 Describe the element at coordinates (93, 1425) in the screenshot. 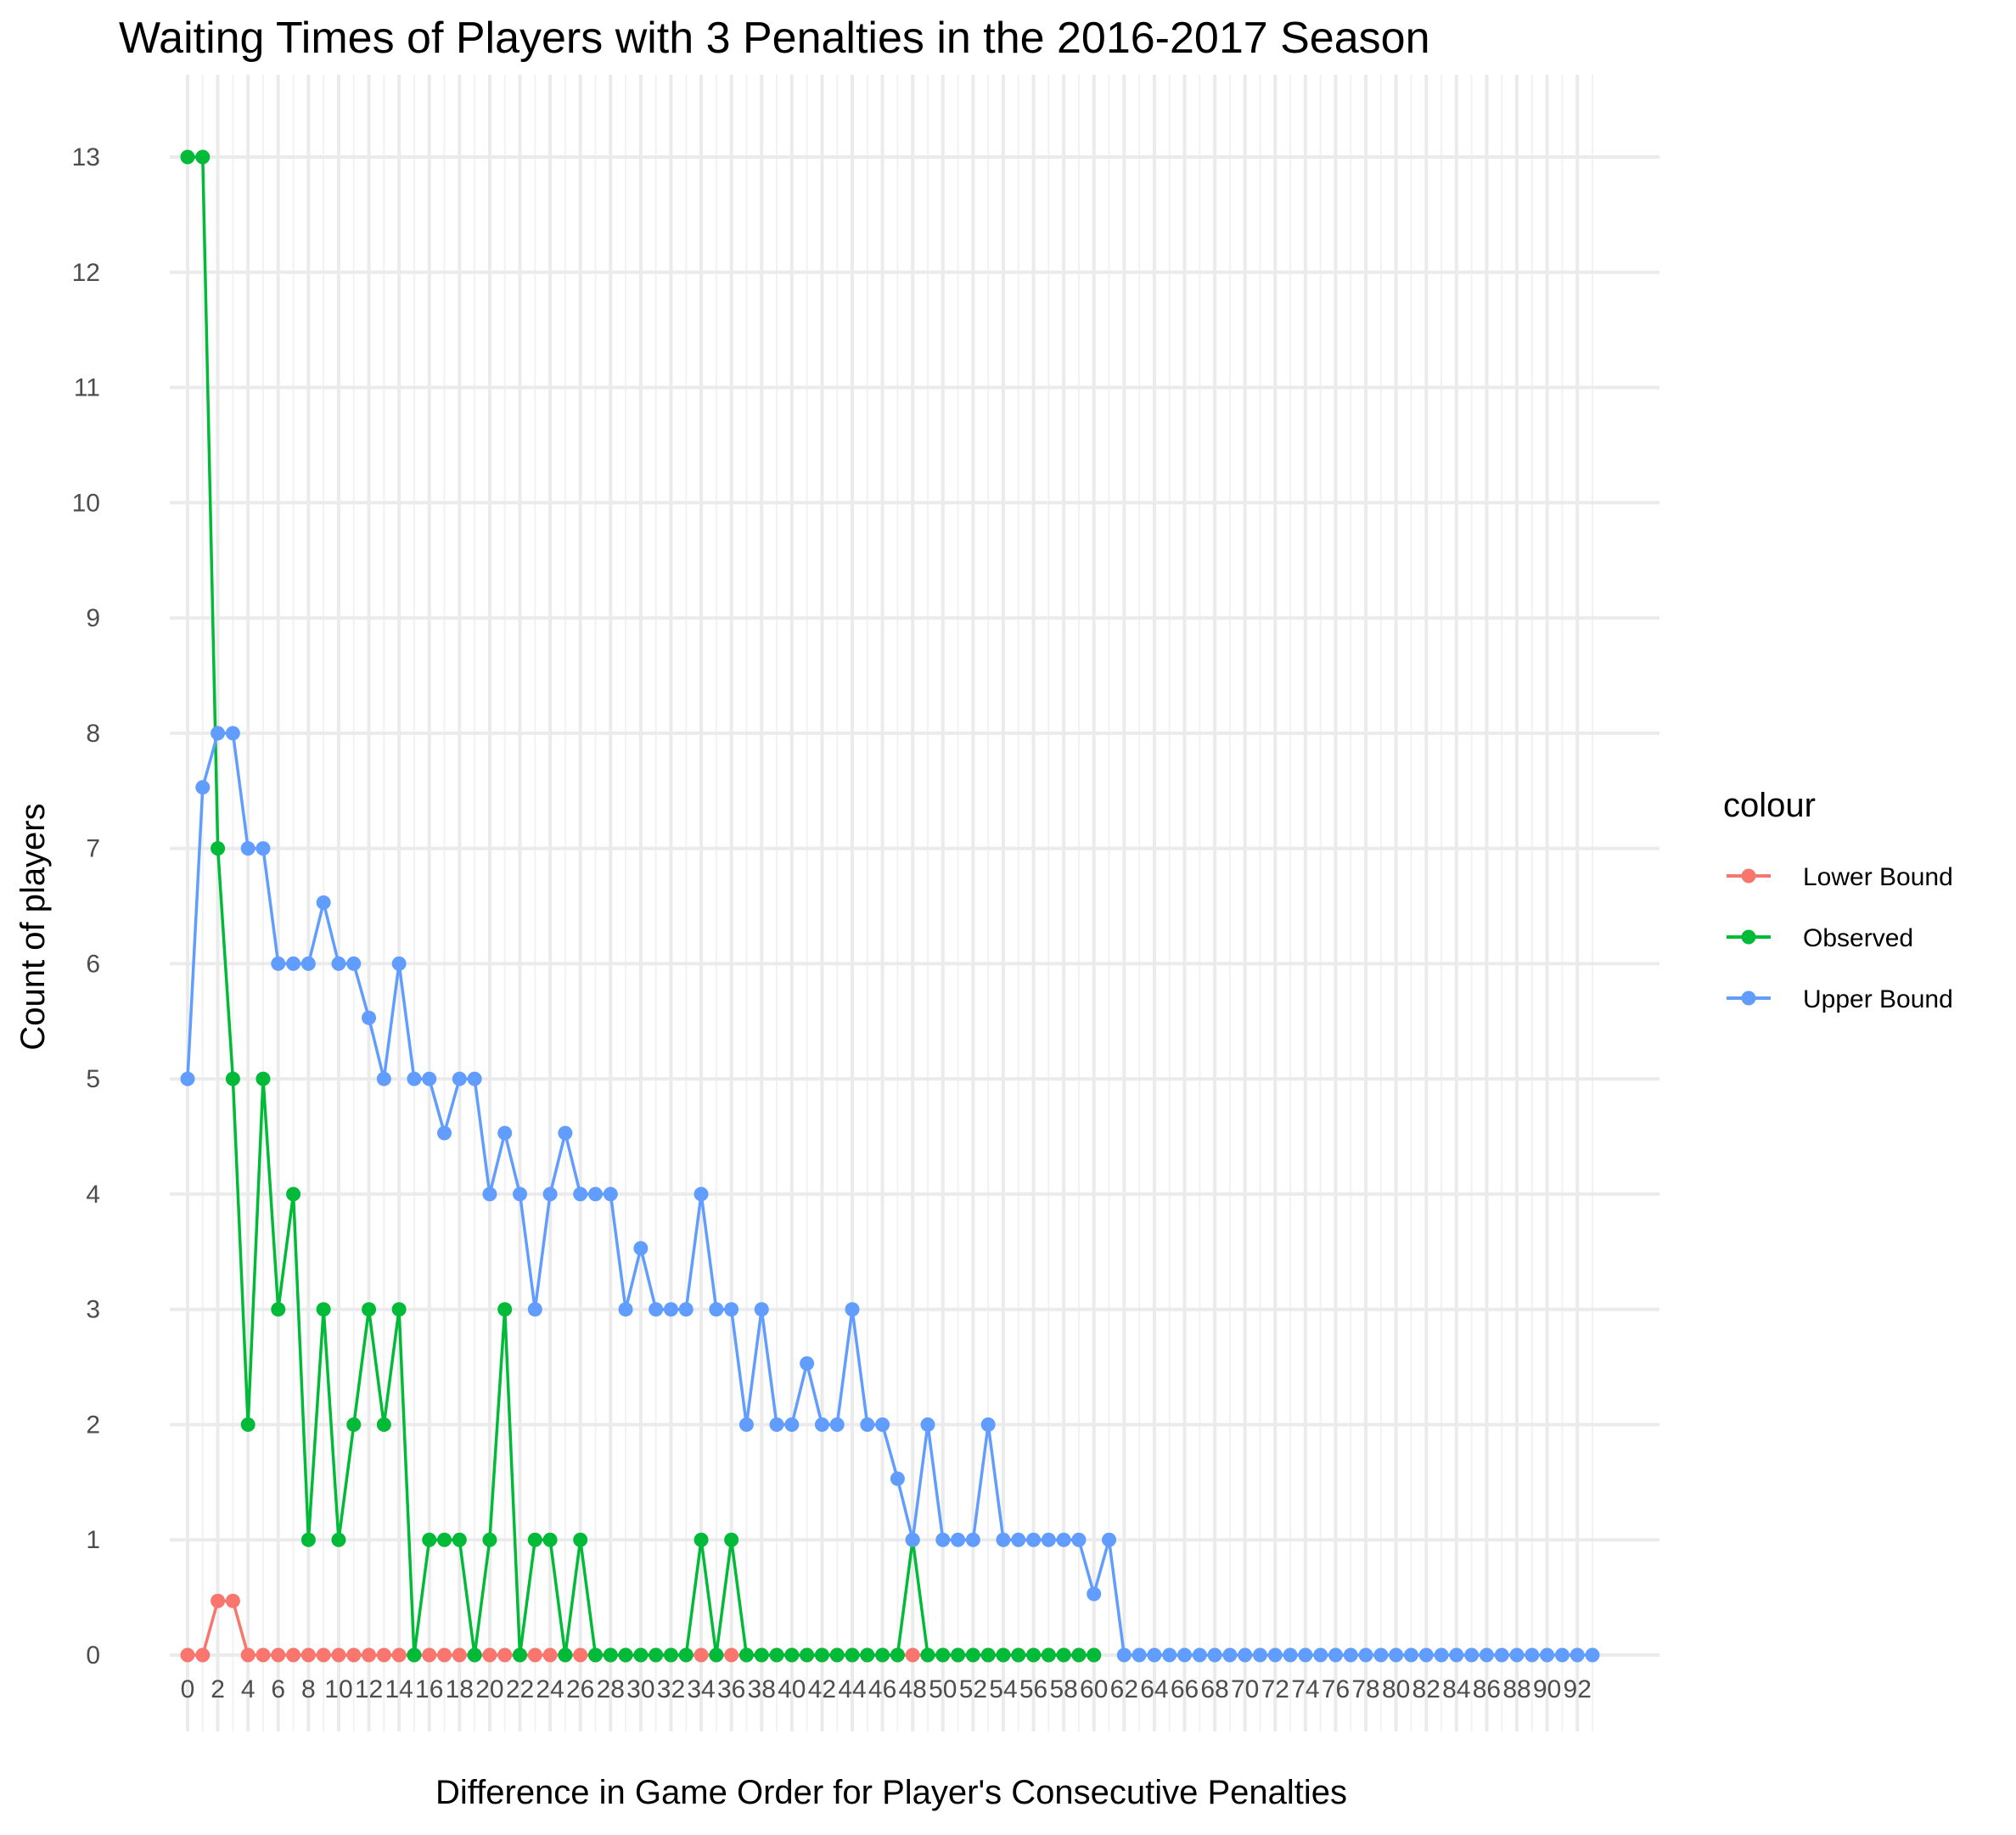

I see `y-tick-label: 2` at that location.